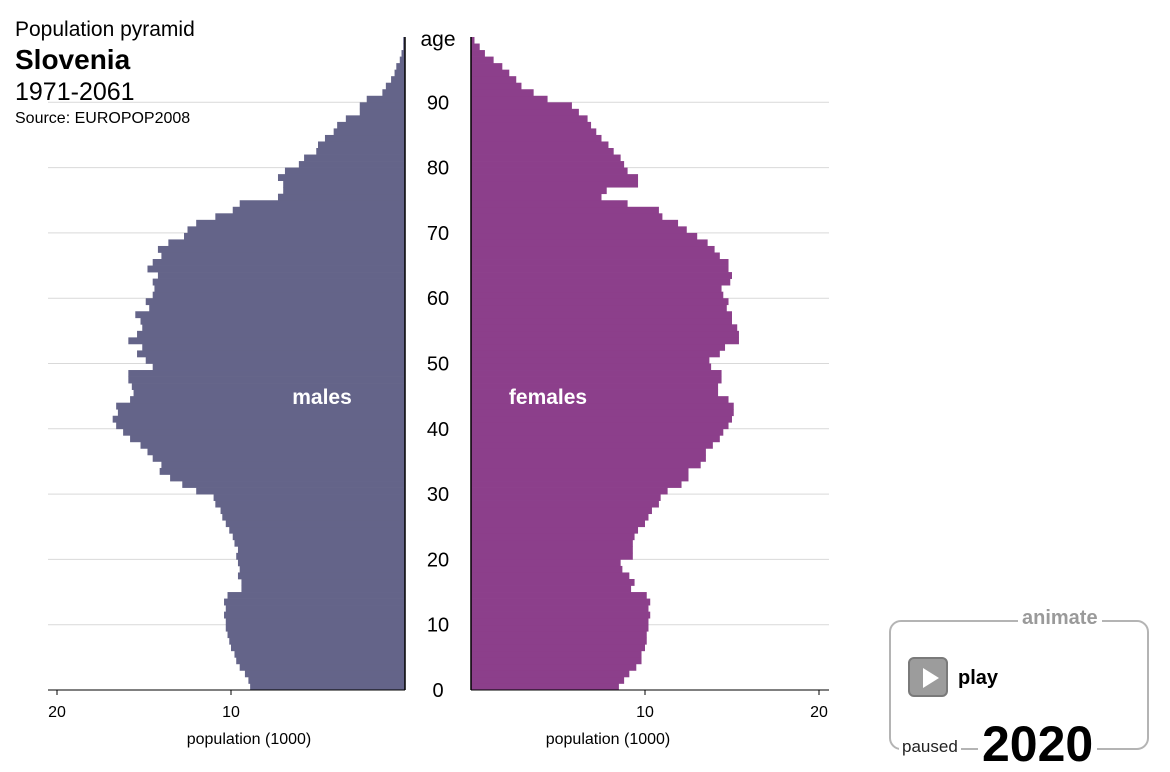 The height and width of the screenshot is (772, 1170). What do you see at coordinates (978, 678) in the screenshot?
I see `play-label: play` at bounding box center [978, 678].